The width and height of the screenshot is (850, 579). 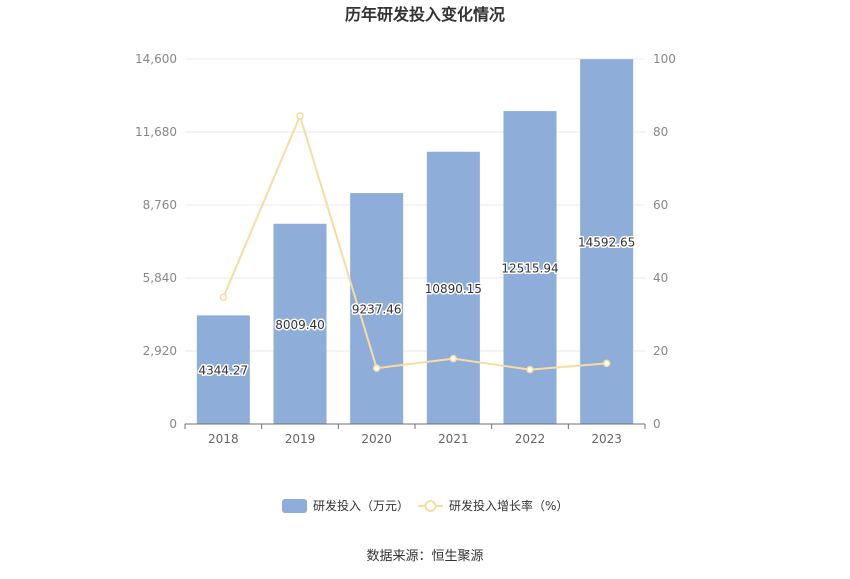 I want to click on bar-value-label: 14592.65, so click(x=606, y=243).